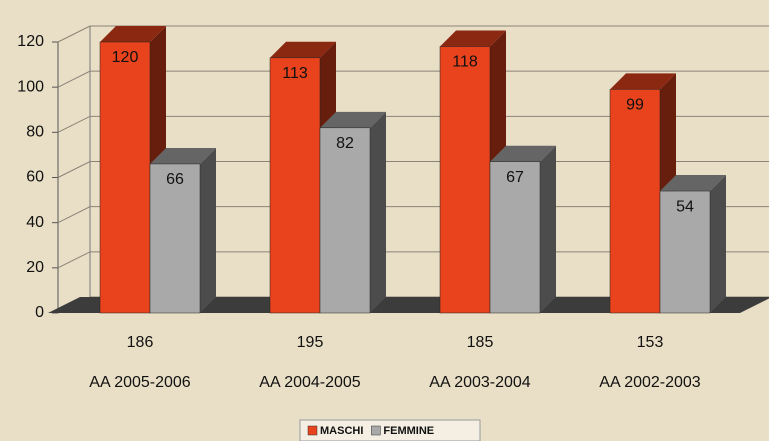 The height and width of the screenshot is (441, 769). I want to click on total-label: 195, so click(310, 342).